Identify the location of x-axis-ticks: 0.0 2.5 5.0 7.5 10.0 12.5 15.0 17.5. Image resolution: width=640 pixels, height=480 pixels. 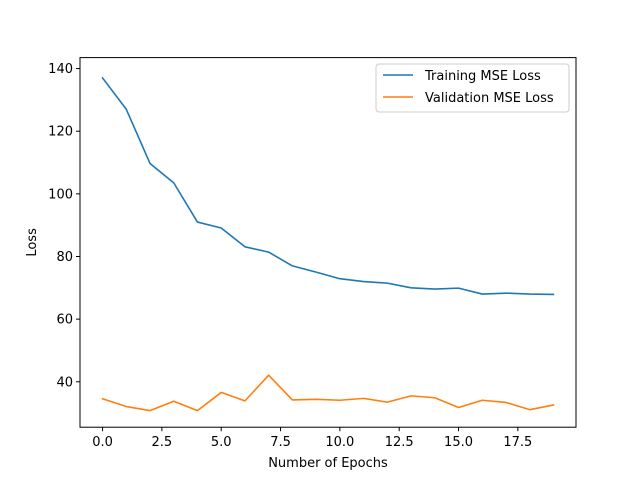
(312, 438).